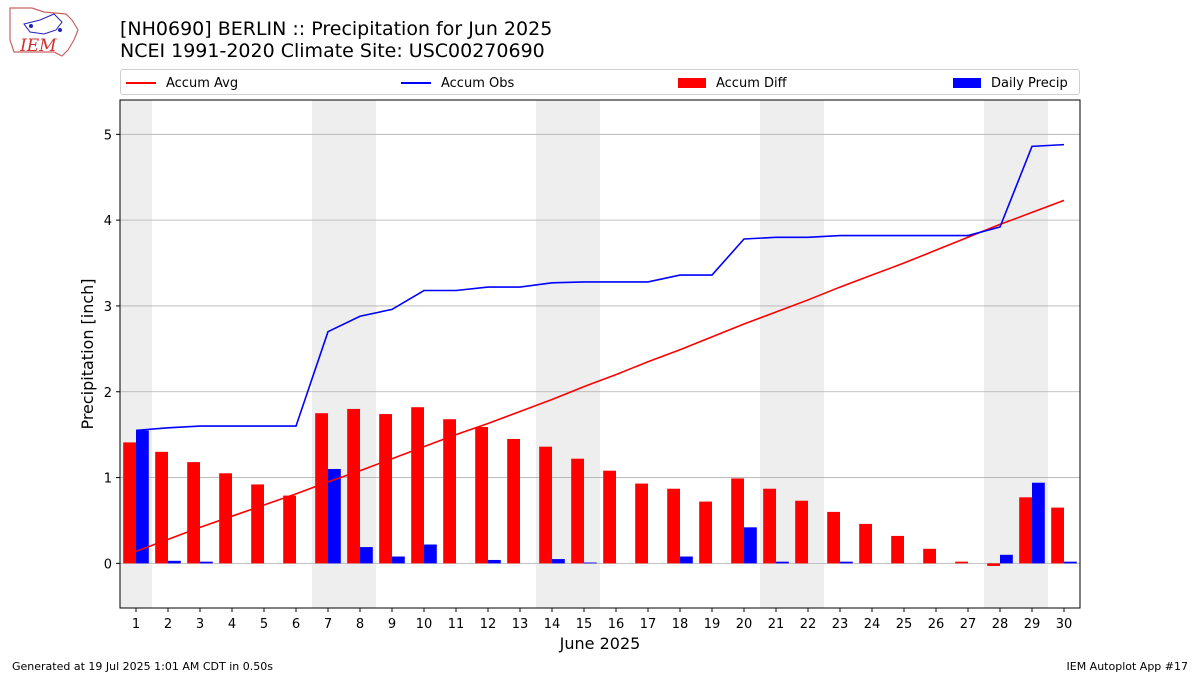 Image resolution: width=1200 pixels, height=675 pixels. Describe the element at coordinates (200, 624) in the screenshot. I see `x-tick-label: 3` at that location.